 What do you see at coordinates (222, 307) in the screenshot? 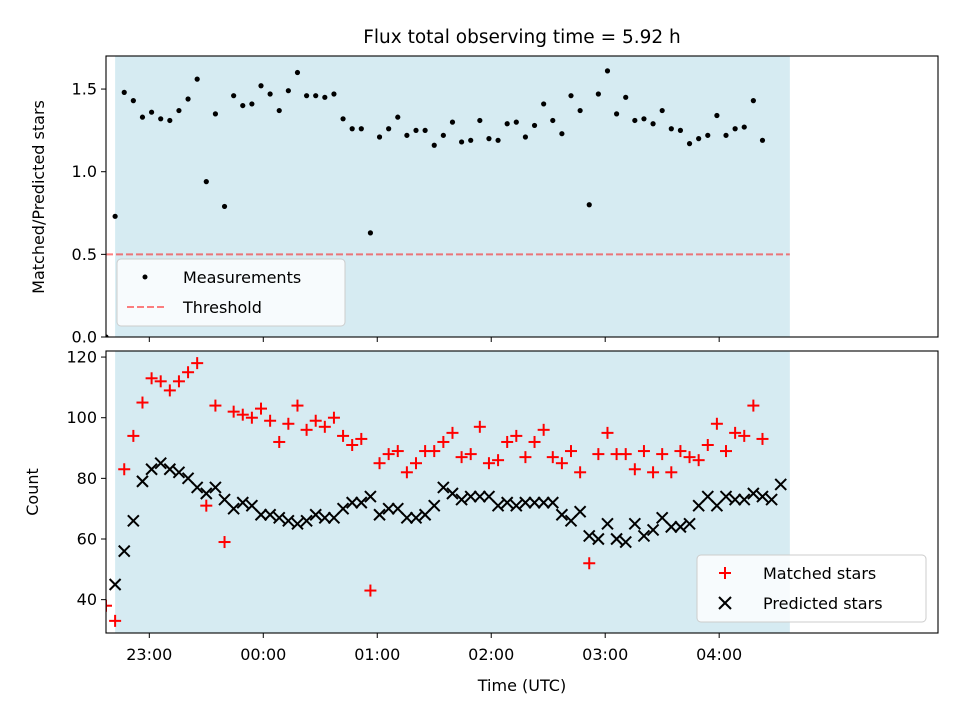
I see `legend-threshold-label: Threshold` at bounding box center [222, 307].